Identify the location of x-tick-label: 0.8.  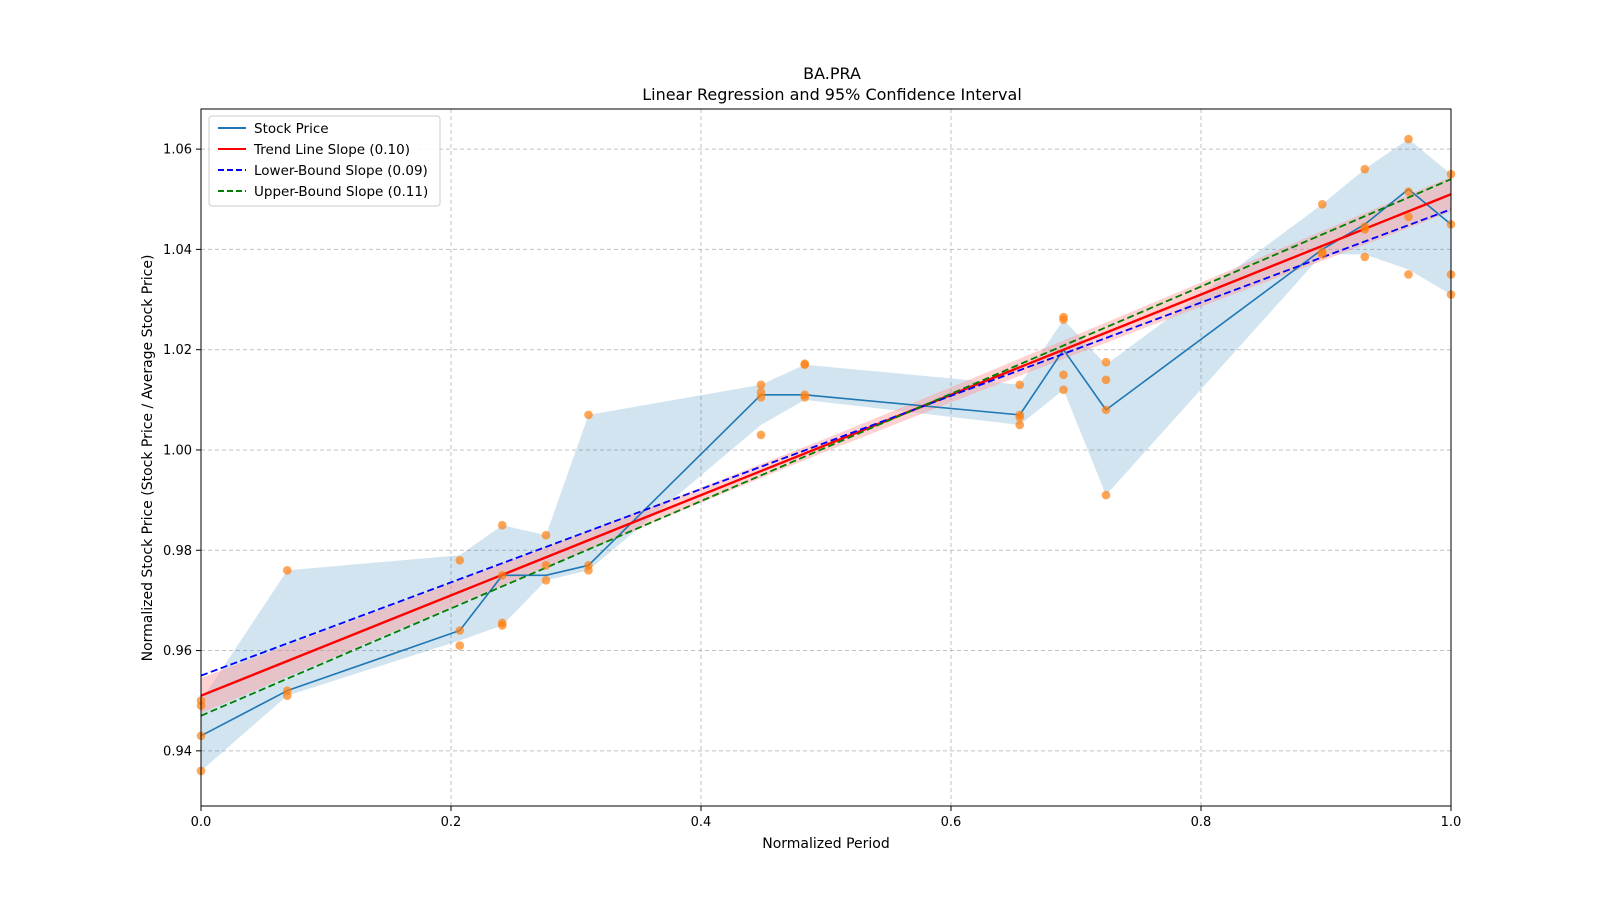
(1201, 822).